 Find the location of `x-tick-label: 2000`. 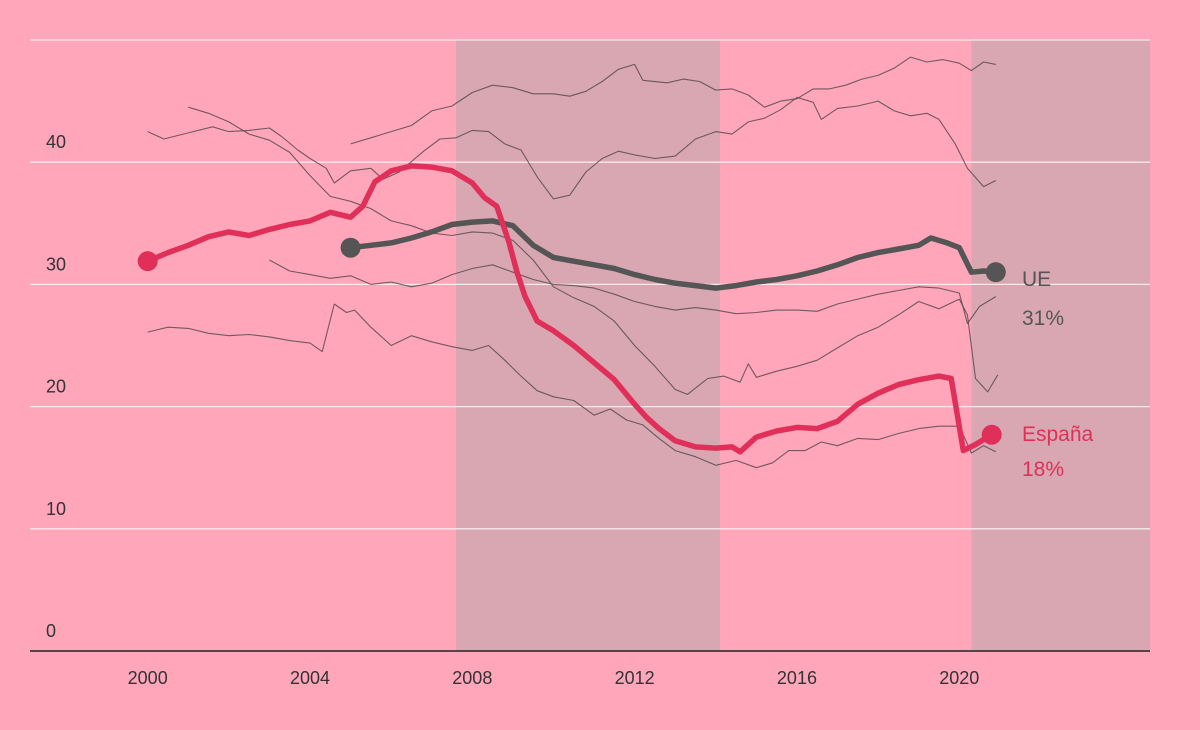

x-tick-label: 2000 is located at coordinates (148, 678).